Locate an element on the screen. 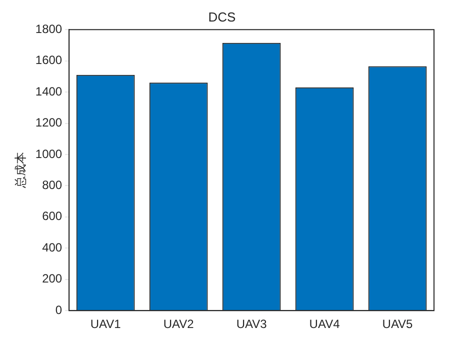 The image size is (474, 355). y-tick-label: 1600 is located at coordinates (48, 60).